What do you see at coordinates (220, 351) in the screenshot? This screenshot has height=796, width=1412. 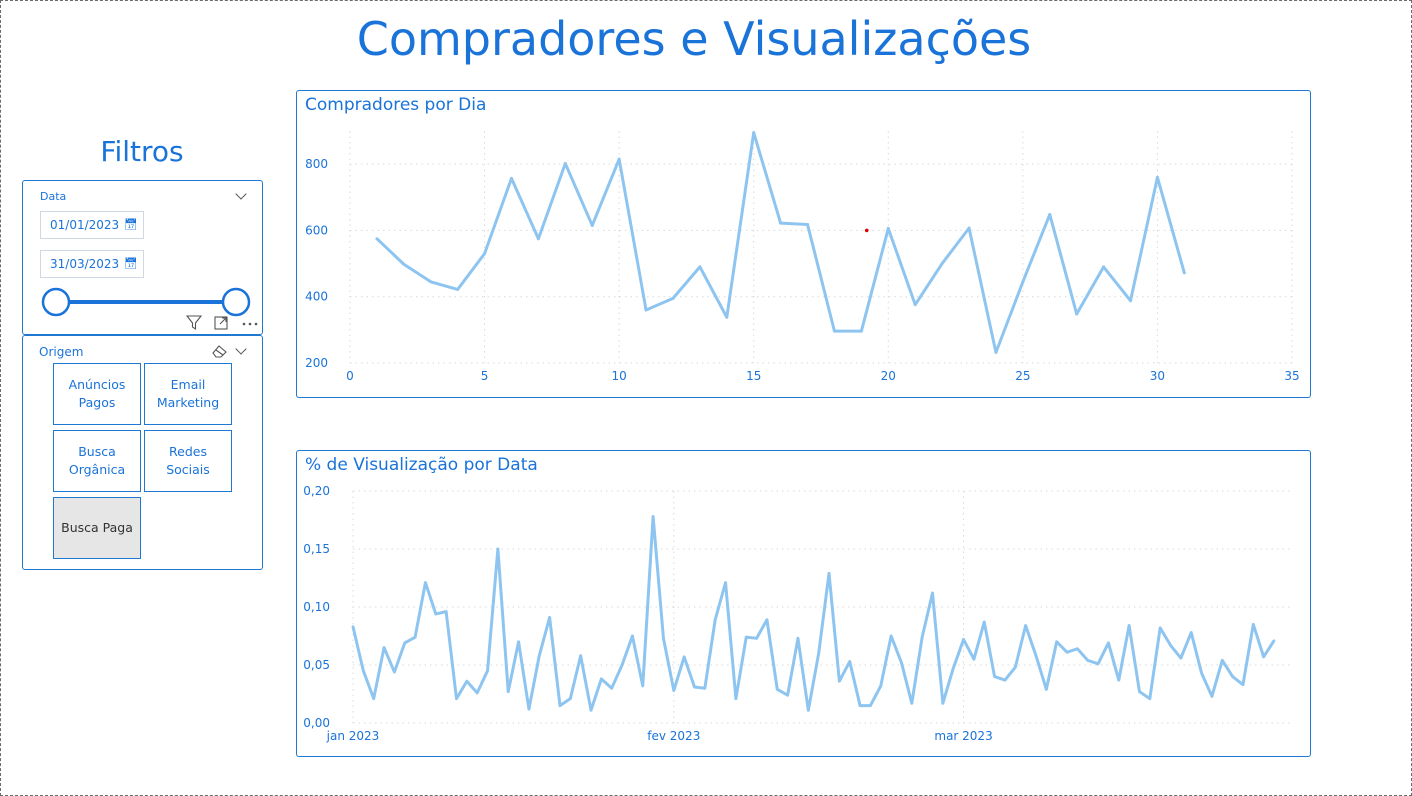 I see `eraser-icon` at bounding box center [220, 351].